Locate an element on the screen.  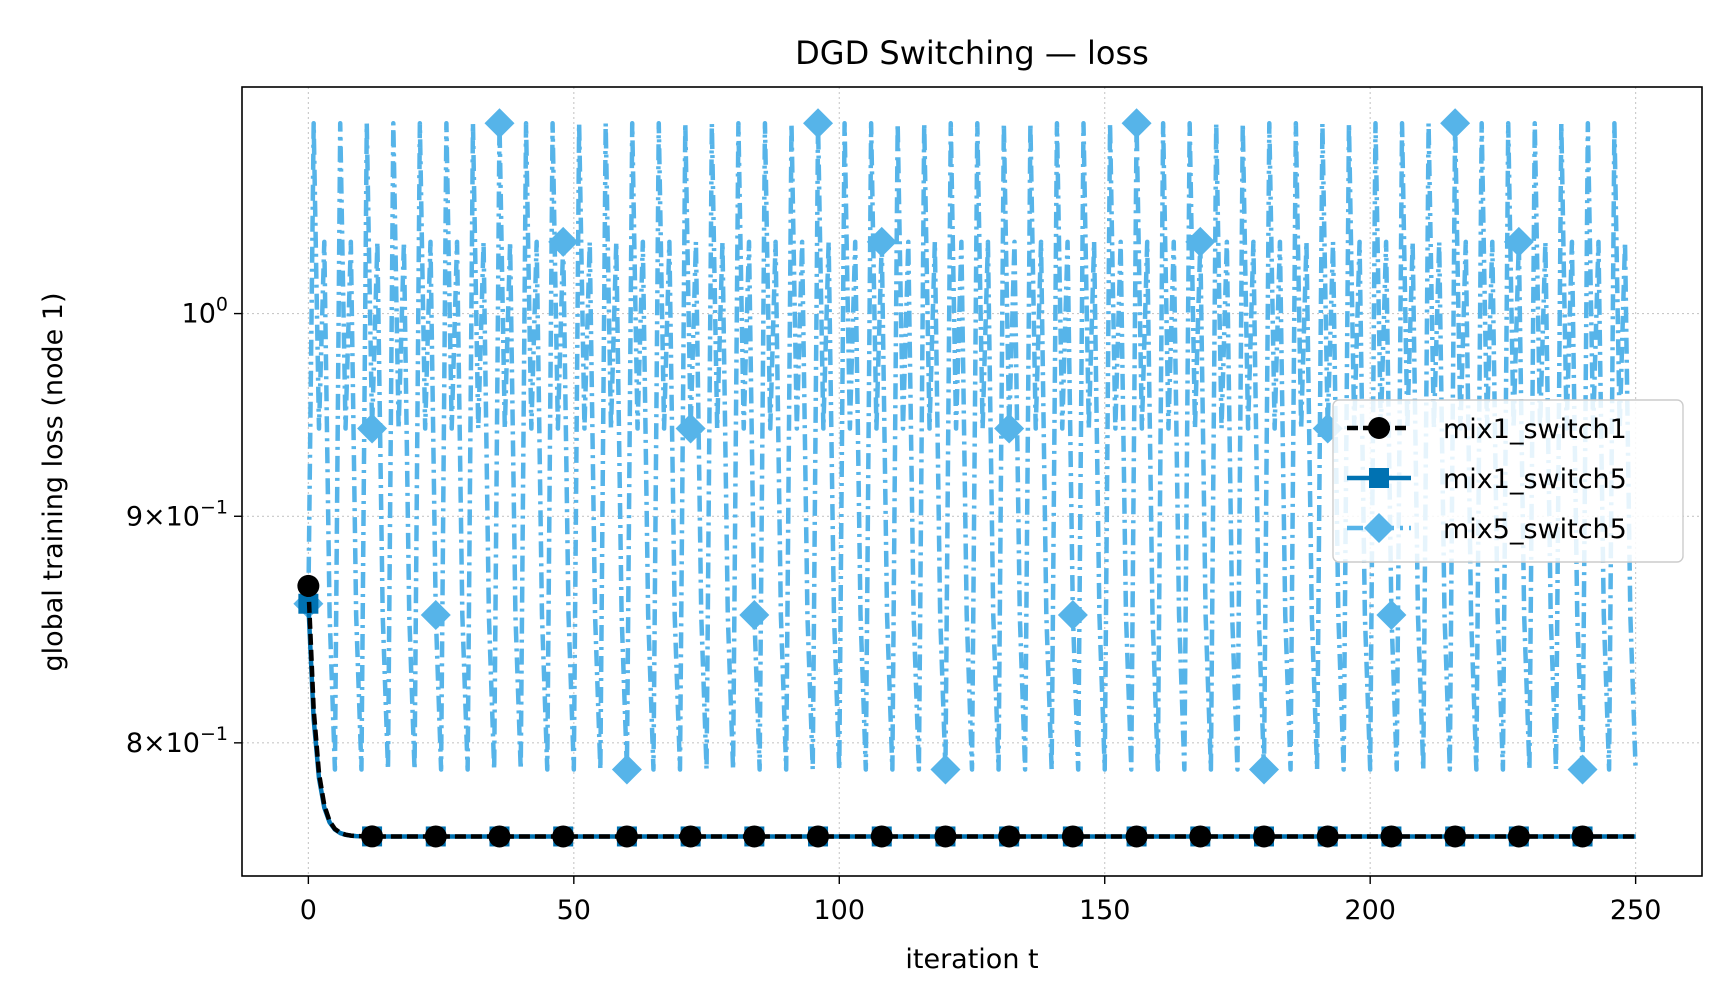
x-tick-label: 200 is located at coordinates (1370, 910).